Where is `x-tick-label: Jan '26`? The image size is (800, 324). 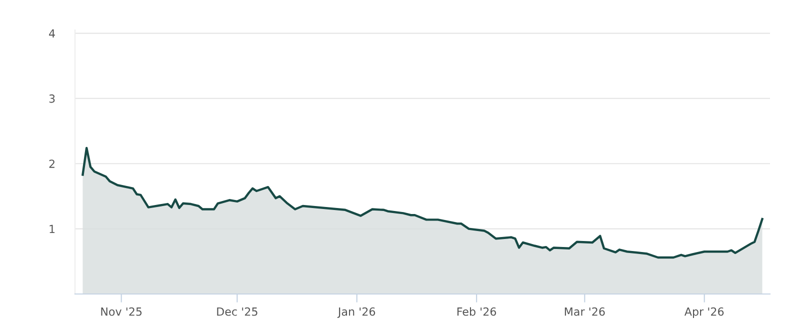 x-tick-label: Jan '26 is located at coordinates (356, 312).